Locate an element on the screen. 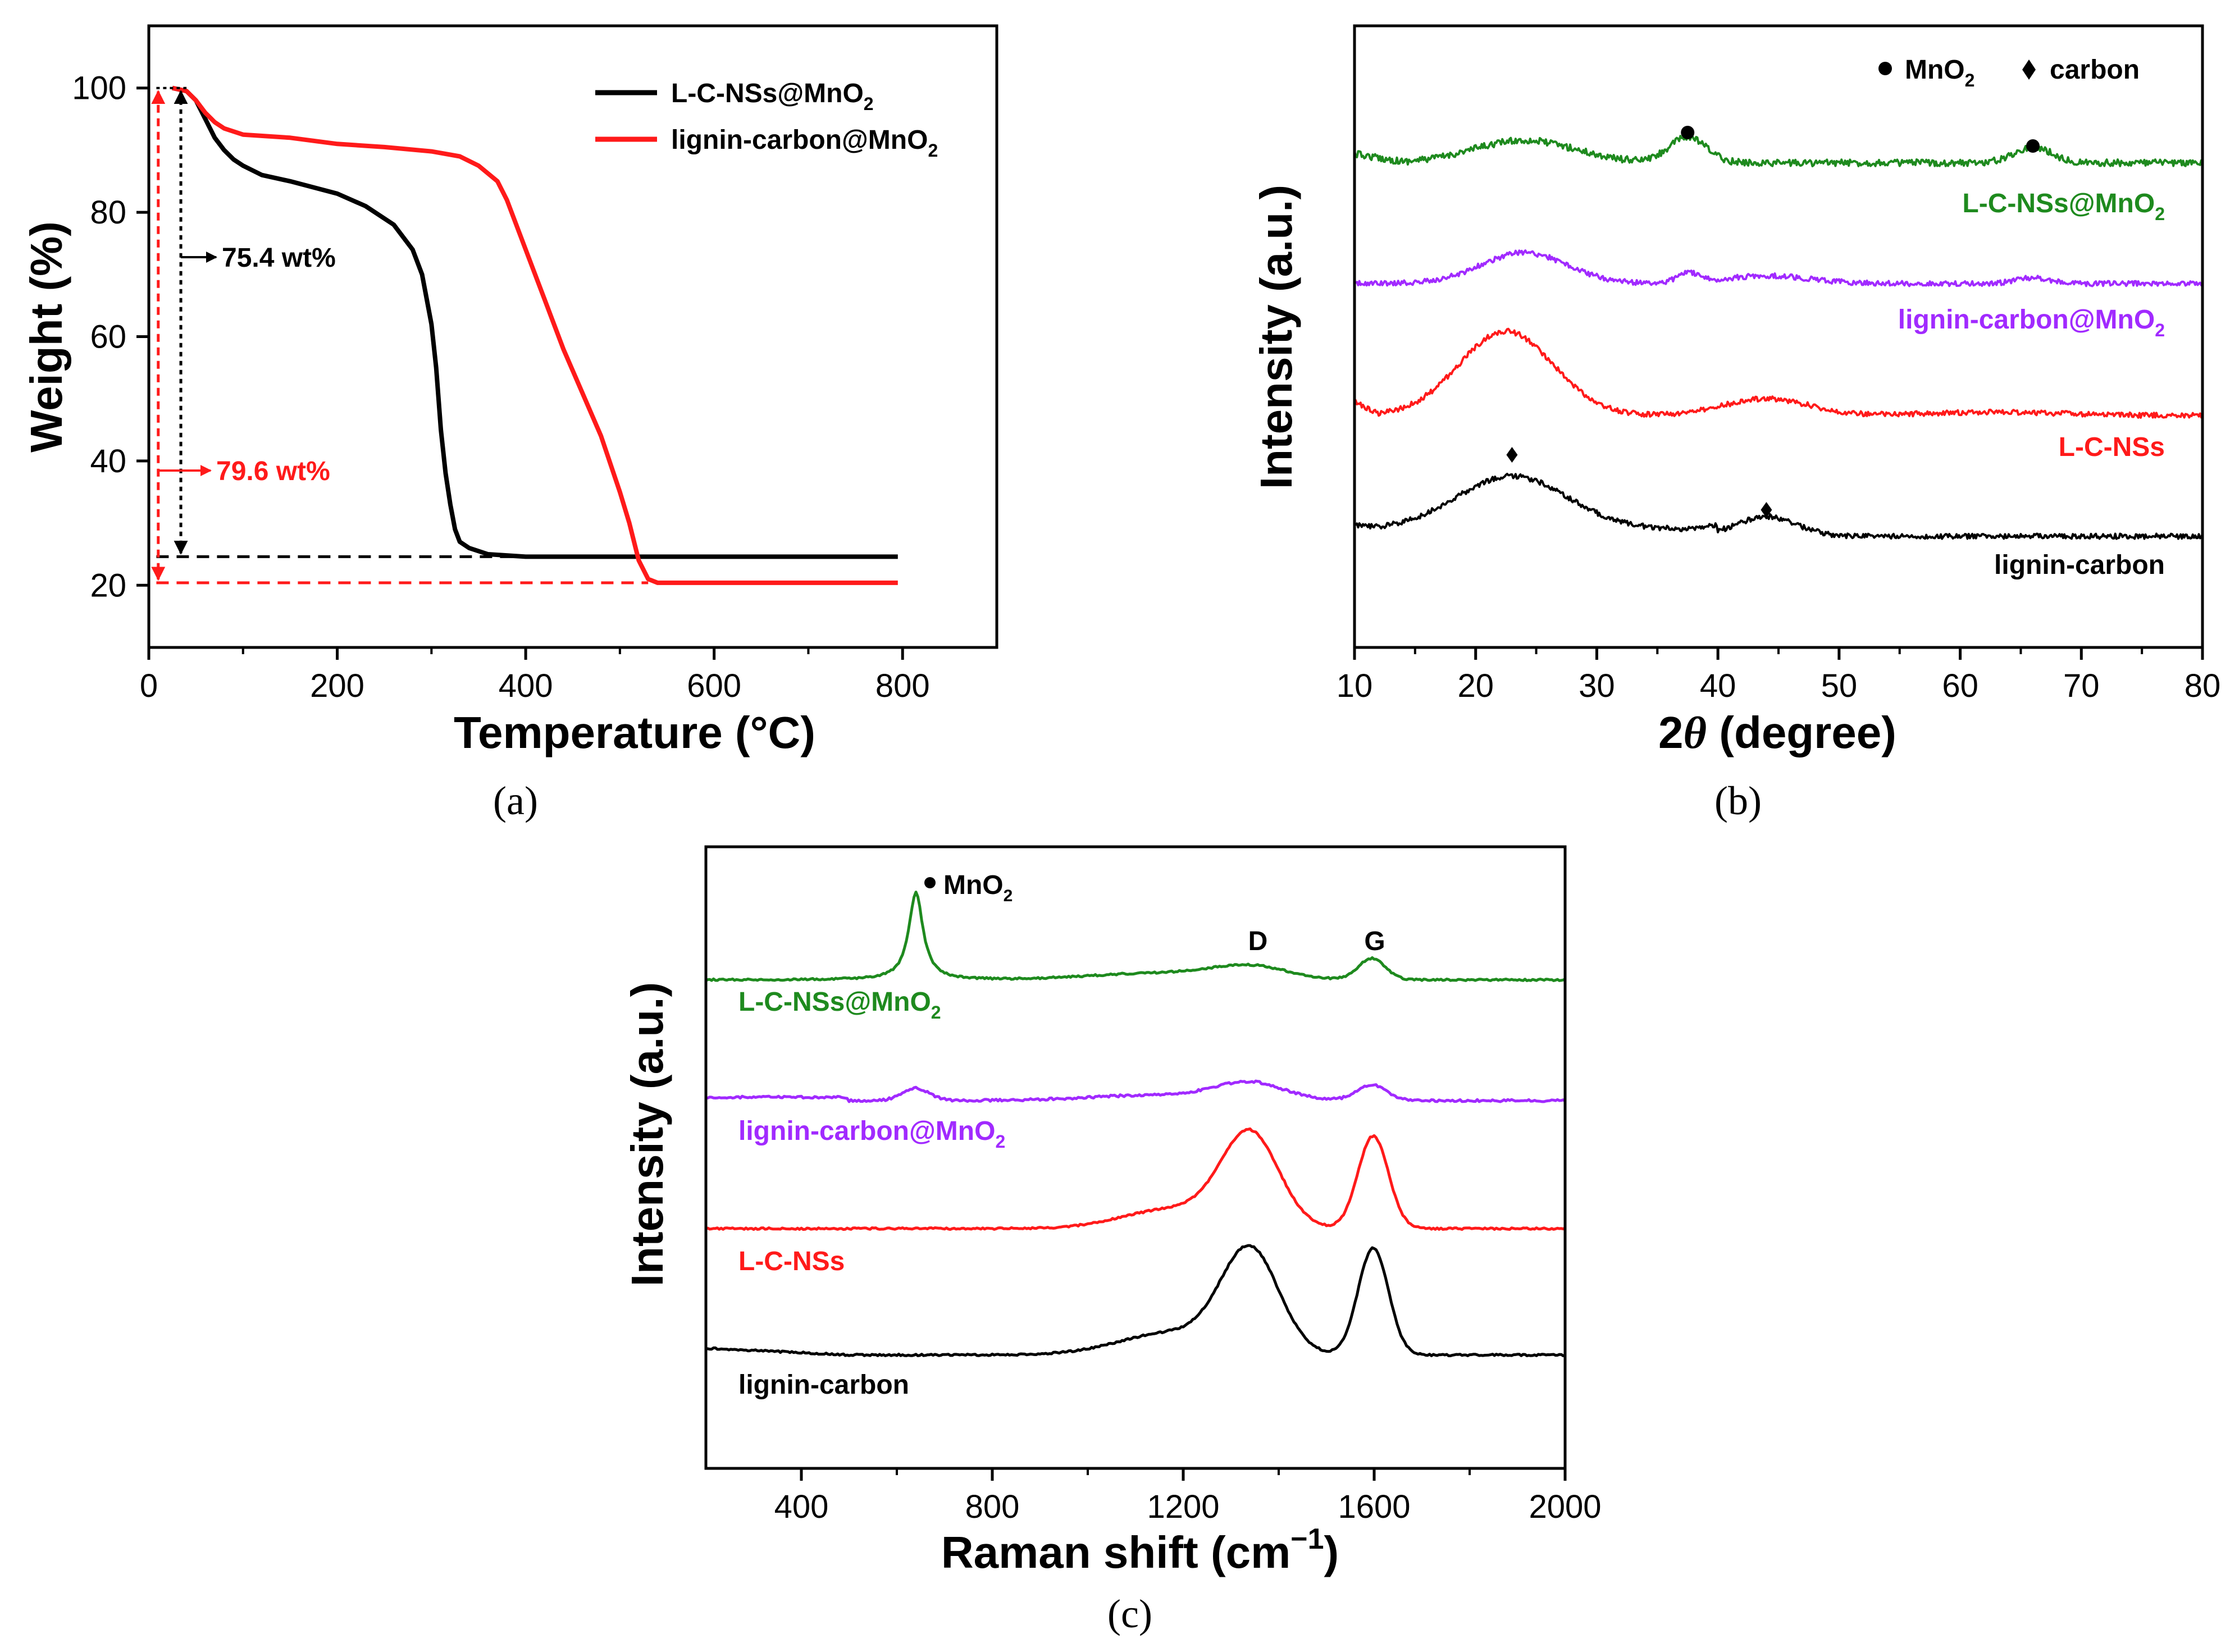 Image resolution: width=2230 pixels, height=1652 pixels. panel-b-legend-mno2-marker is located at coordinates (1885, 68).